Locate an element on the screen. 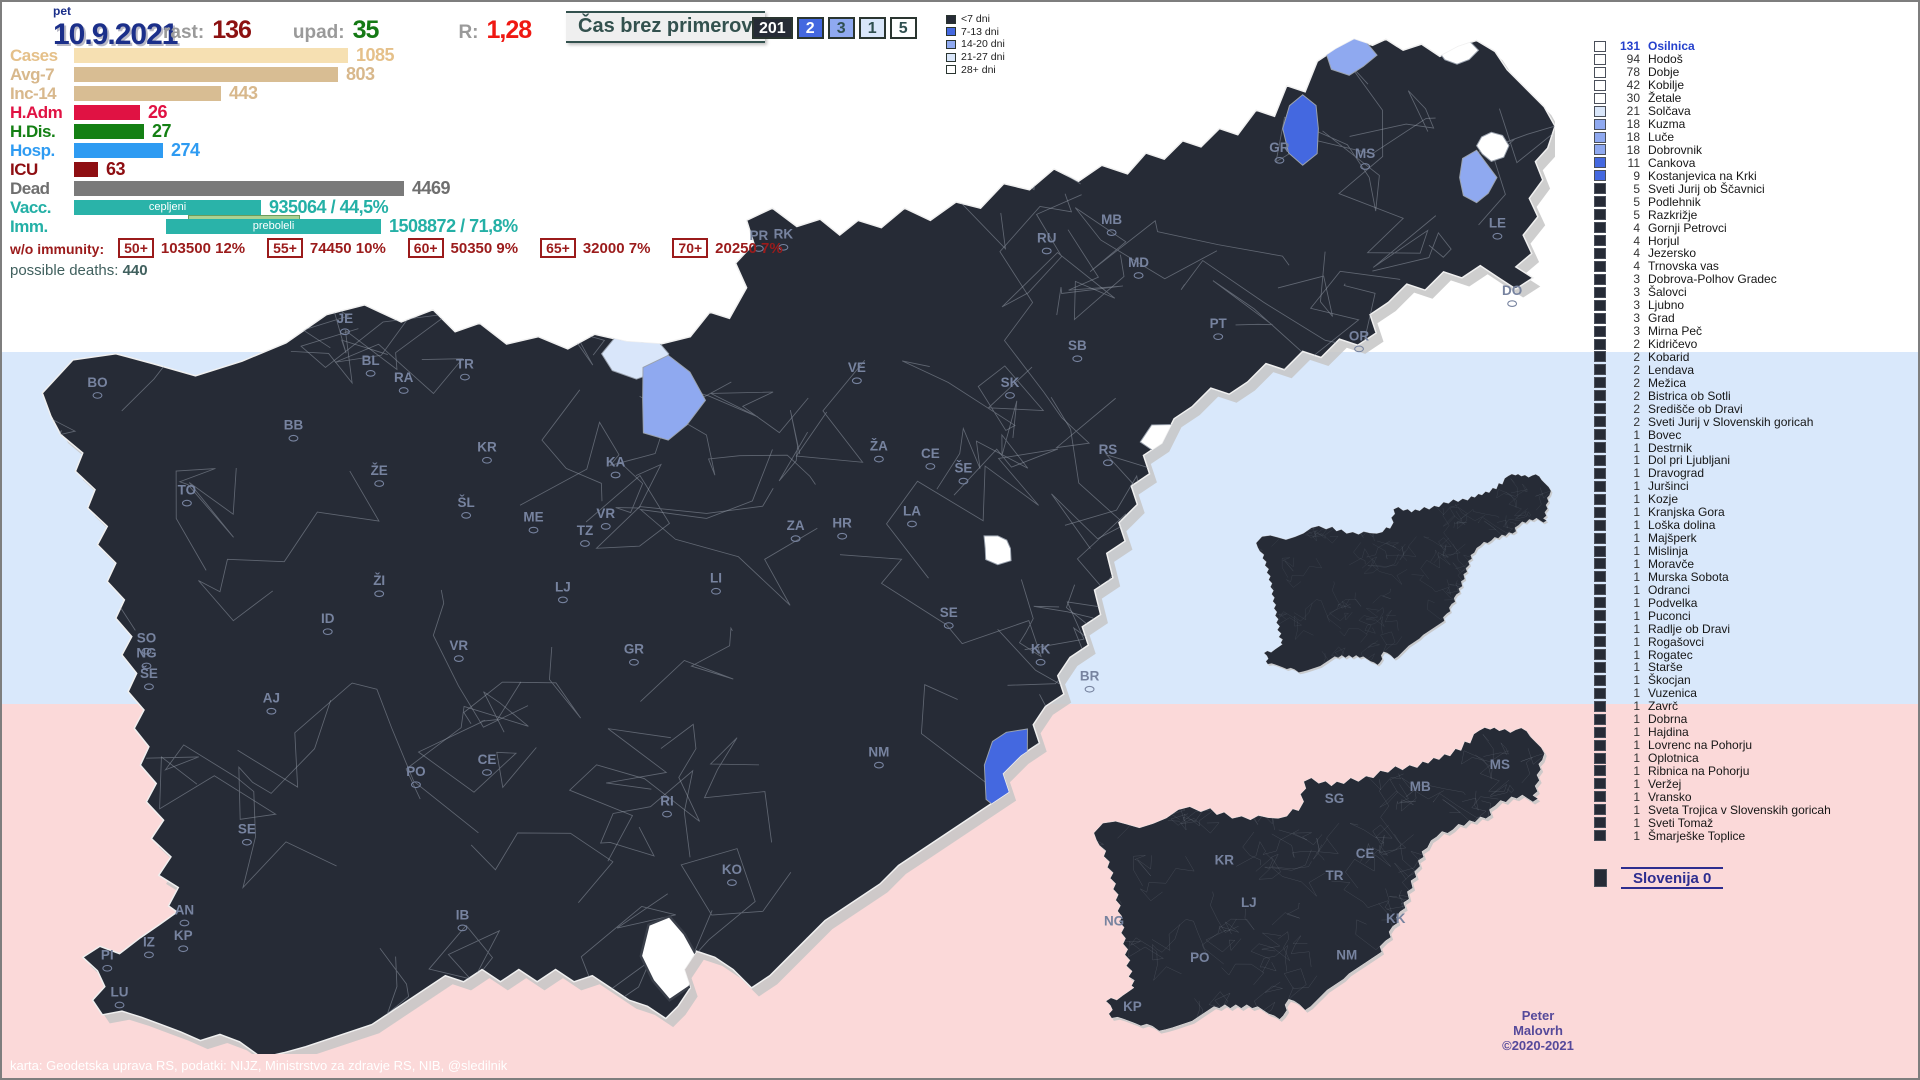  municipality-name: Veržej is located at coordinates (1665, 783).